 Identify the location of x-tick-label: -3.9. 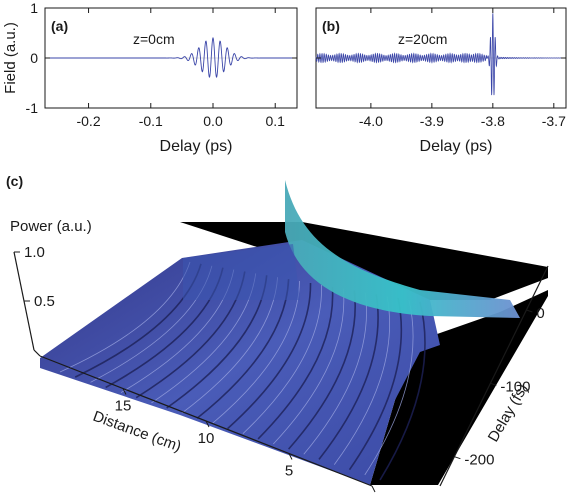
(432, 121).